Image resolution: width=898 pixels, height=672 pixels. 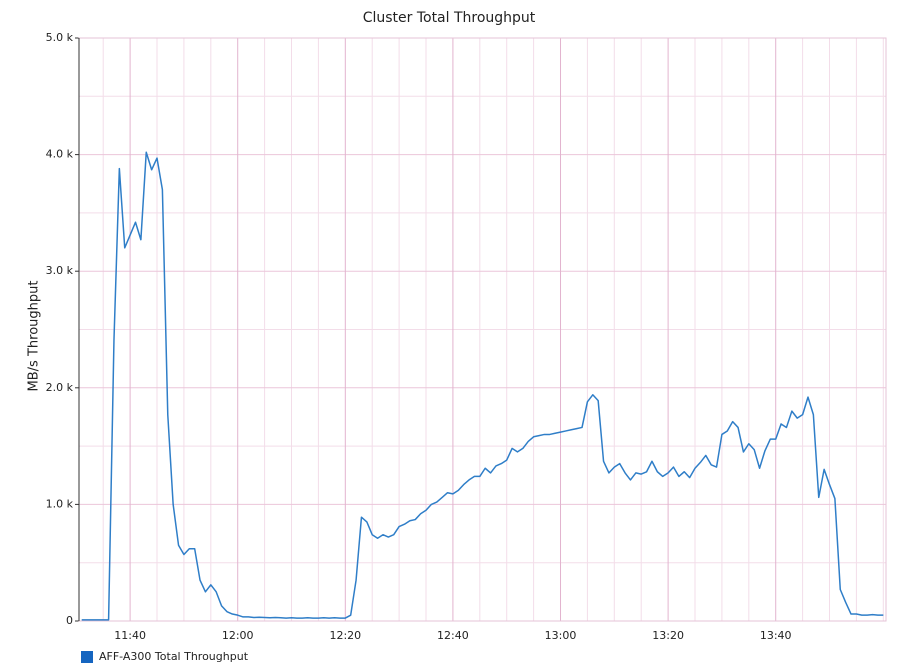 I want to click on y-tick-label: 1.0 k, so click(x=60, y=503).